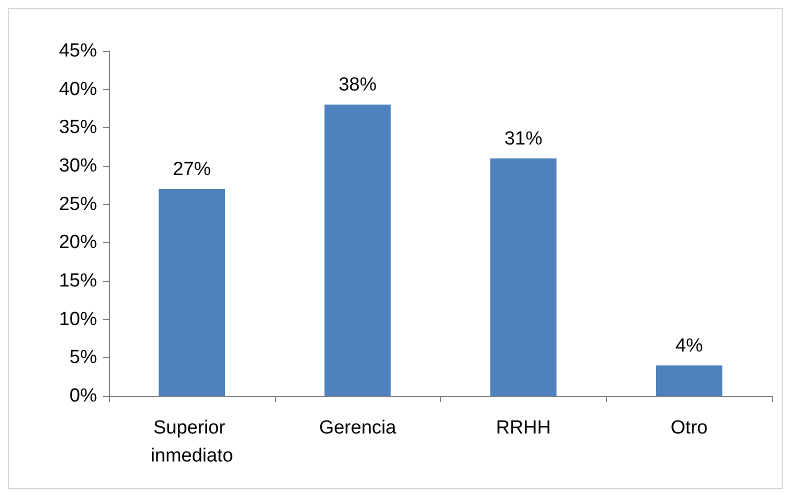 Image resolution: width=789 pixels, height=495 pixels. What do you see at coordinates (357, 85) in the screenshot?
I see `data-label: 38%` at bounding box center [357, 85].